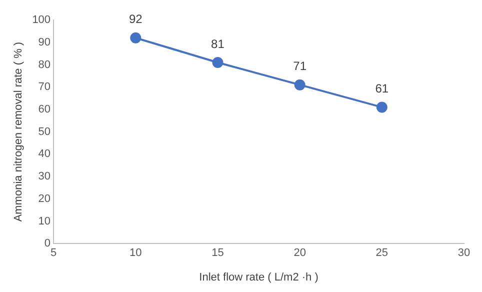  Describe the element at coordinates (44, 132) in the screenshot. I see `y-tick-label: 50` at that location.